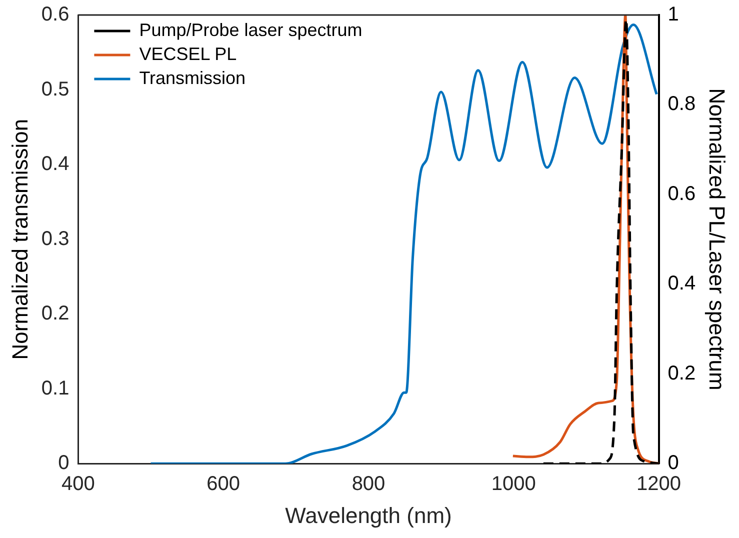 This screenshot has height=538, width=739. Describe the element at coordinates (250, 30) in the screenshot. I see `legend-label: Pump/Probe laser spectrum` at that location.